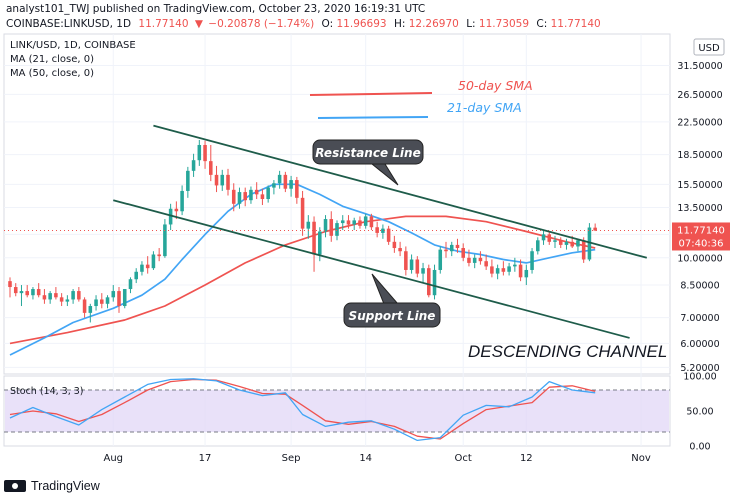  Describe the element at coordinates (199, 24) in the screenshot. I see `down-triangle-icon: ▼` at that location.